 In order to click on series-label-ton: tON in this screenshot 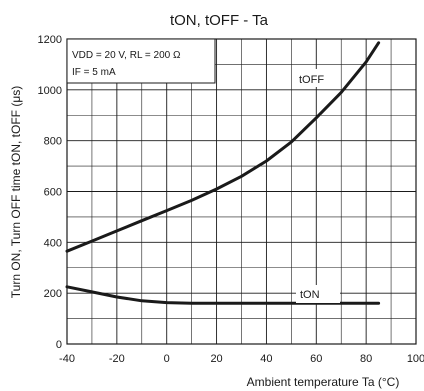, I will do `click(310, 295)`.